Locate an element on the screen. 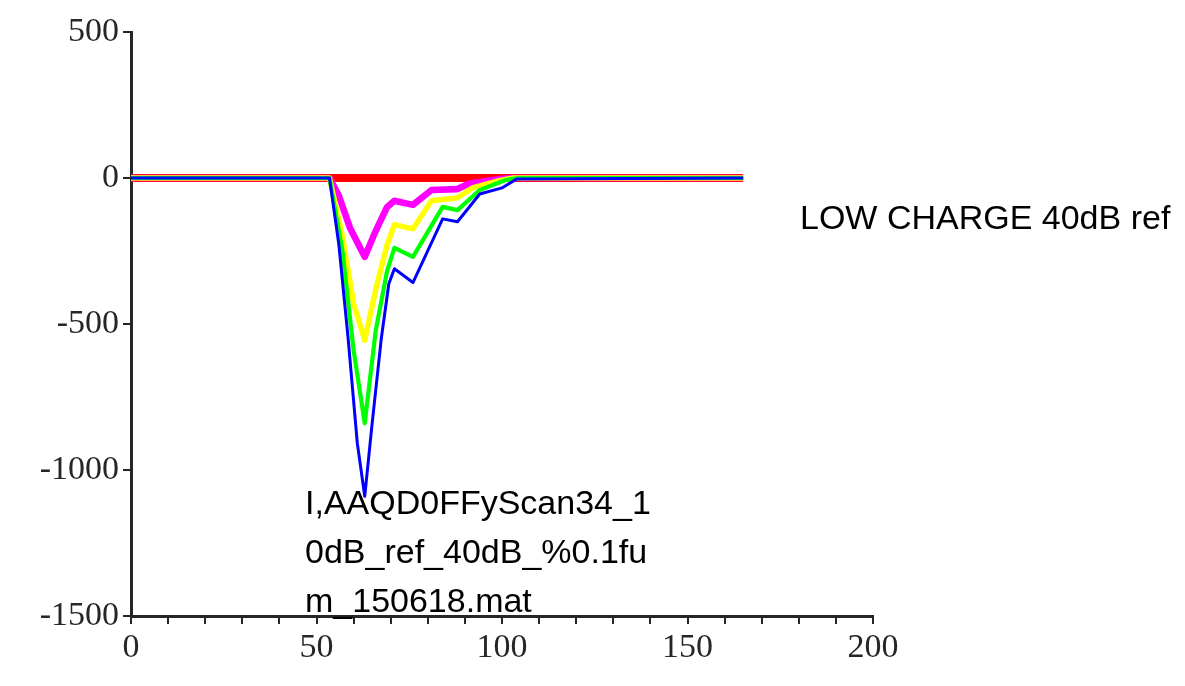  y-tick-label: 500 is located at coordinates (93, 29).